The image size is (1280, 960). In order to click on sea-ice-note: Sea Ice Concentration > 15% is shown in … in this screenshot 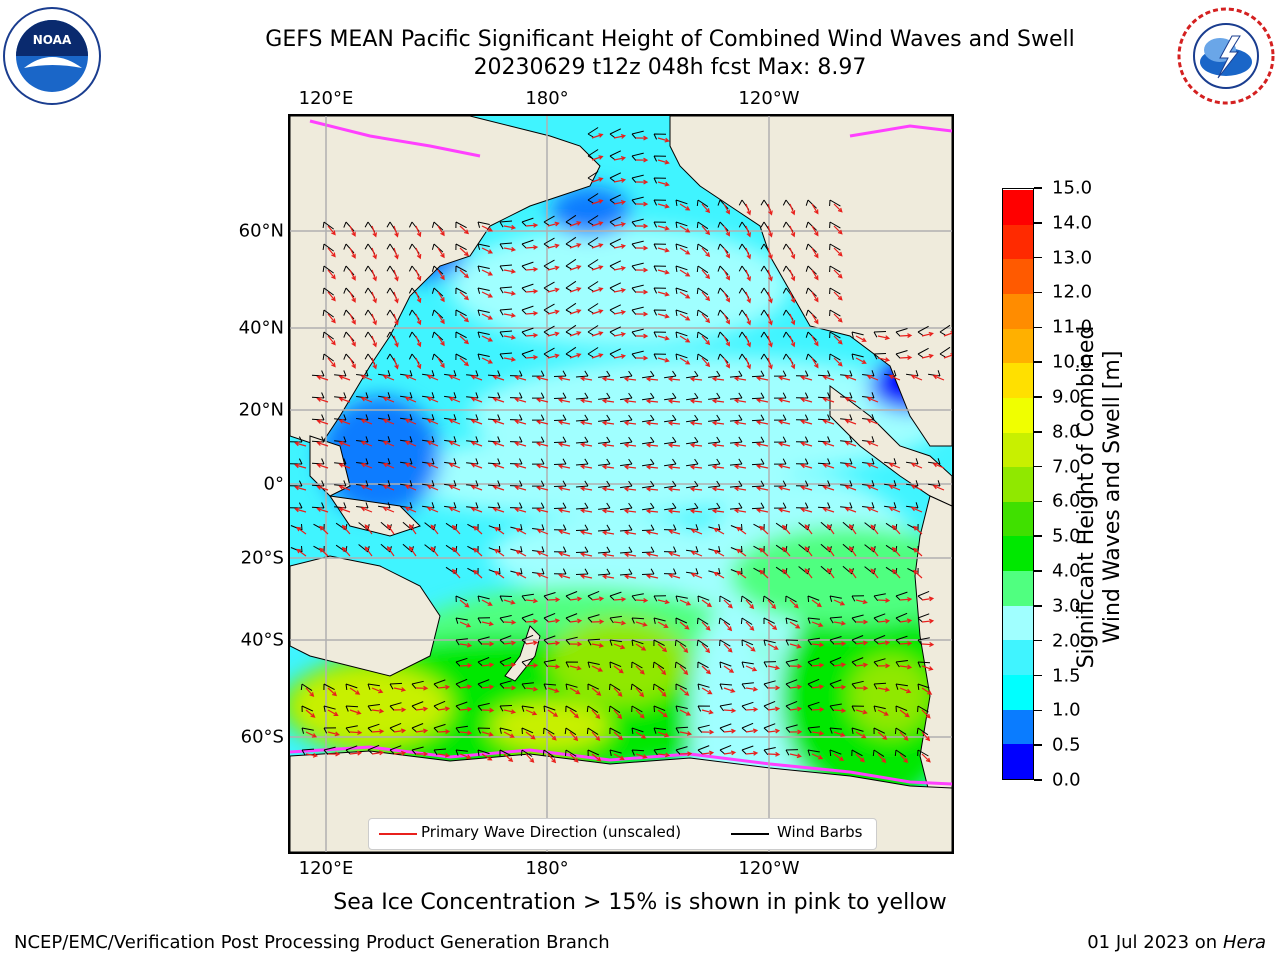, I will do `click(640, 902)`.